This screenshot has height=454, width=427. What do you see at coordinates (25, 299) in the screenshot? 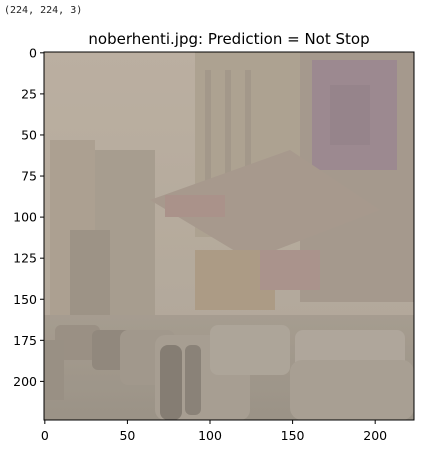
I see `y-tick-label: 150` at bounding box center [25, 299].